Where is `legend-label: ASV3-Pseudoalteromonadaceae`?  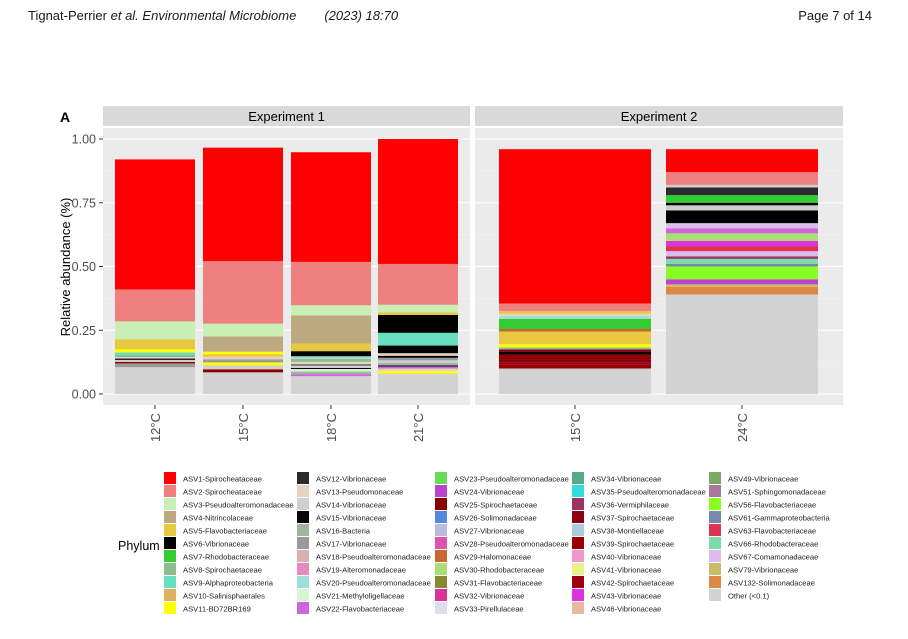 legend-label: ASV3-Pseudoalteromonadaceae is located at coordinates (238, 505).